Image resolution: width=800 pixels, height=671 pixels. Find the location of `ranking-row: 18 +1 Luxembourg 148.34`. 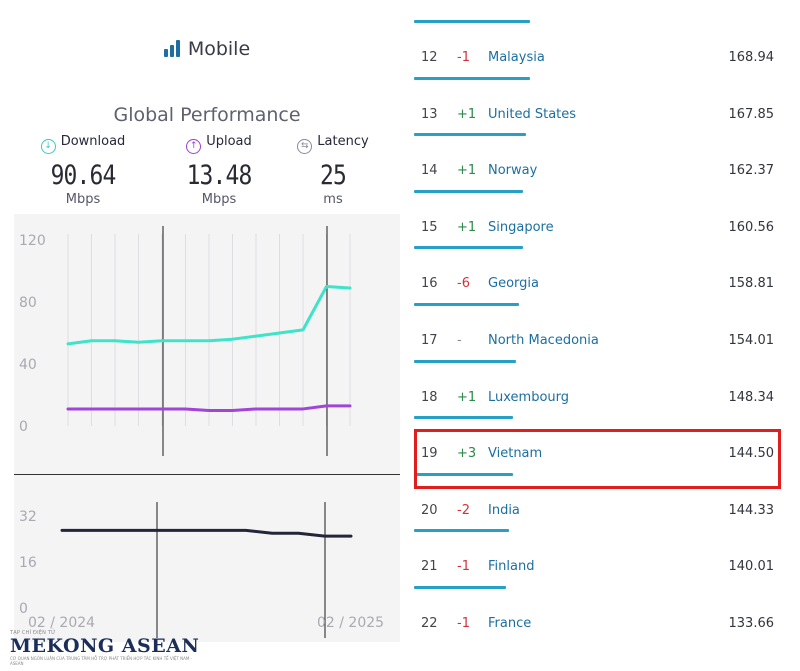

ranking-row: 18 +1 Luxembourg 148.34 is located at coordinates (597, 382).